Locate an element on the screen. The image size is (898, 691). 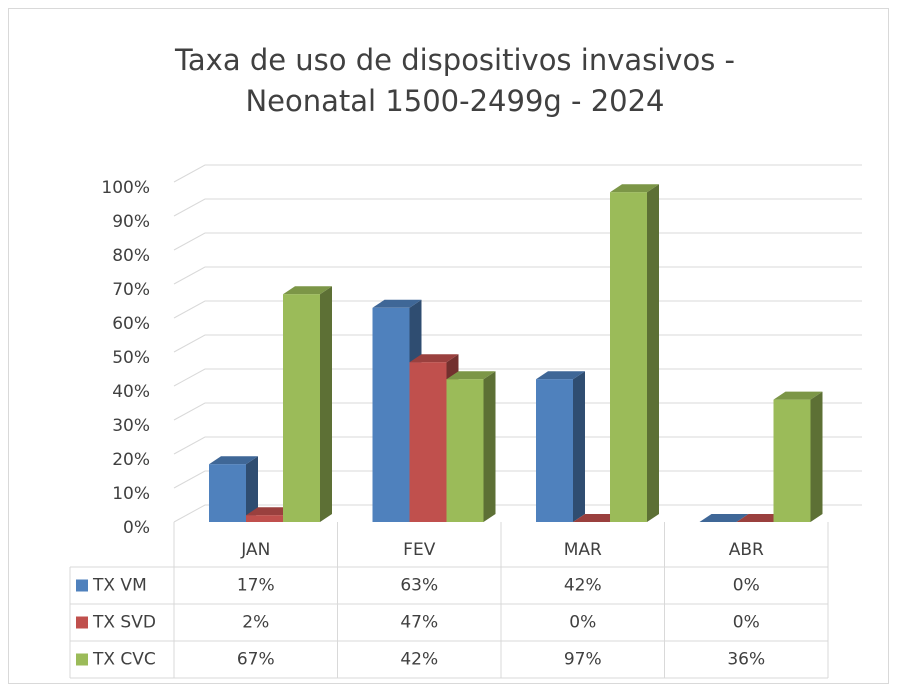
table-value: 97% is located at coordinates (583, 660).